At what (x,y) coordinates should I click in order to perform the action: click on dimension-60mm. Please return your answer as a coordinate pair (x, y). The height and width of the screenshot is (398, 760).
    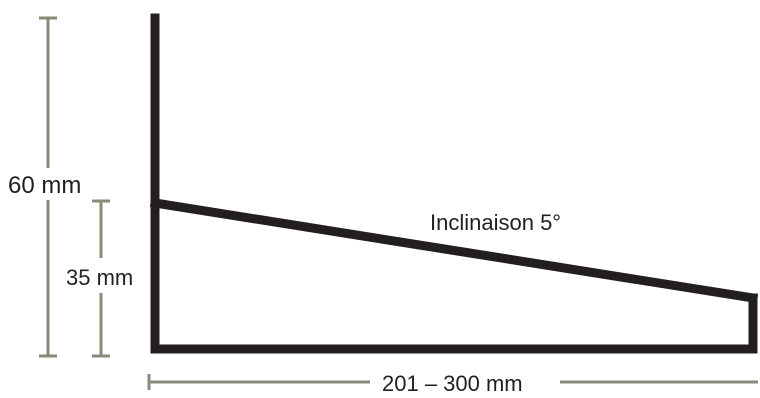
    Looking at the image, I should click on (48, 187).